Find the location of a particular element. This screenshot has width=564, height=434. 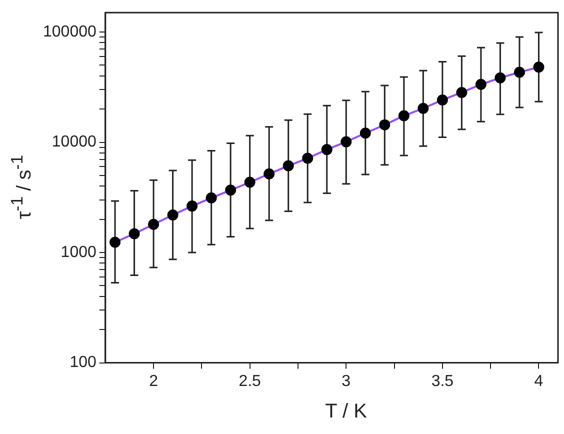

x-tick-label: 3.5 is located at coordinates (442, 381).